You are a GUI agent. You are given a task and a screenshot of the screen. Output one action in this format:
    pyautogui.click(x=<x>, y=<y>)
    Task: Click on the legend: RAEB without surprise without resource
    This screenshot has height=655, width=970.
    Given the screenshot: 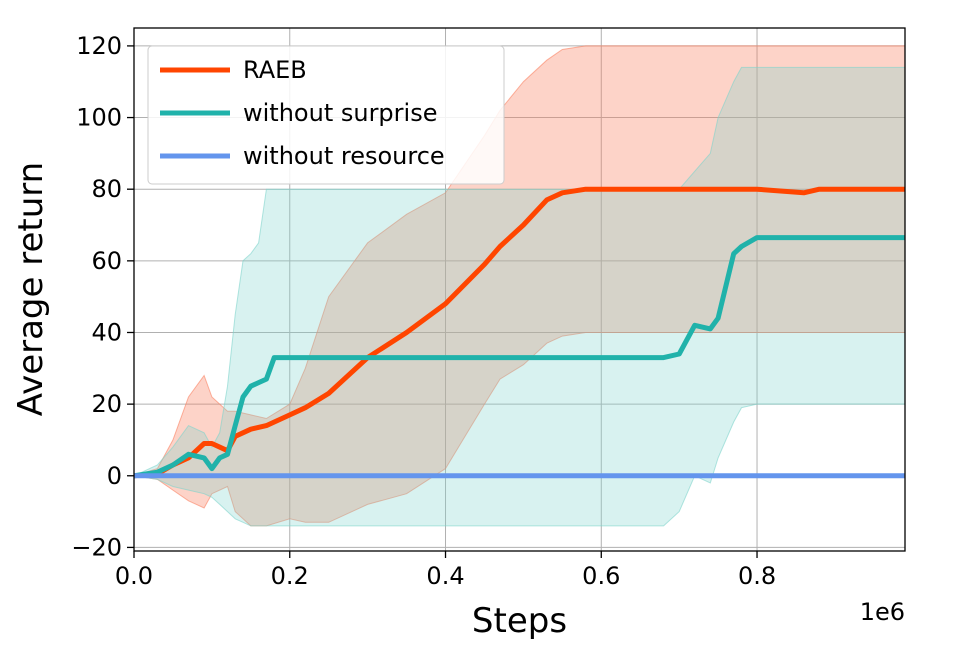 What is the action you would take?
    pyautogui.click(x=326, y=115)
    